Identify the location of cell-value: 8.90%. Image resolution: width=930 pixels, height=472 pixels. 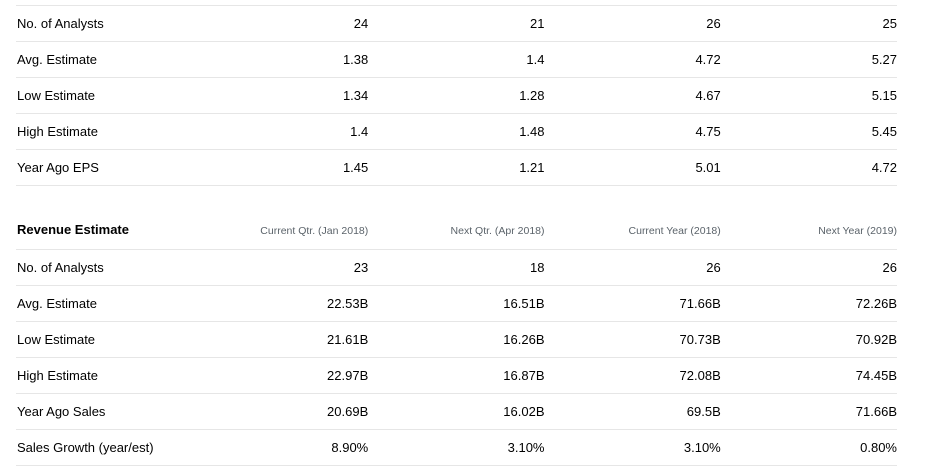
(350, 447).